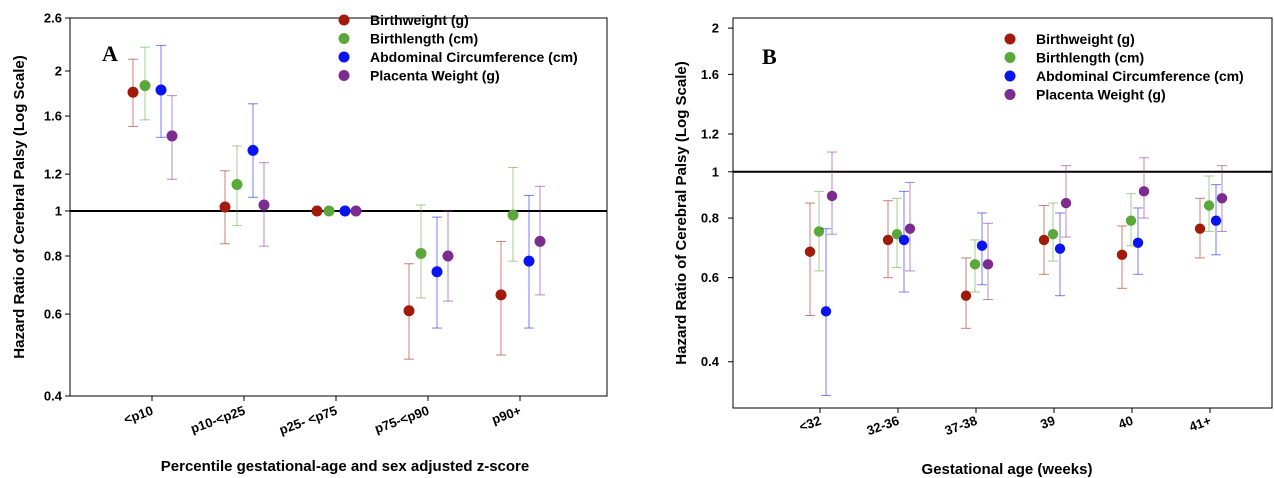 The height and width of the screenshot is (478, 1274). Describe the element at coordinates (1200, 424) in the screenshot. I see `panel-b-x-tick-label: 41+` at that location.